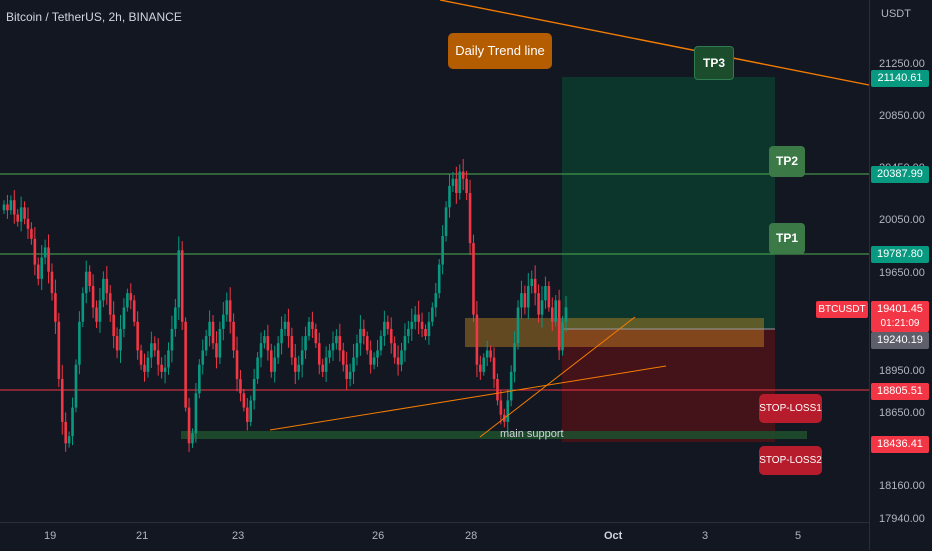 The image size is (932, 551). I want to click on price-tick: 20050.00, so click(902, 220).